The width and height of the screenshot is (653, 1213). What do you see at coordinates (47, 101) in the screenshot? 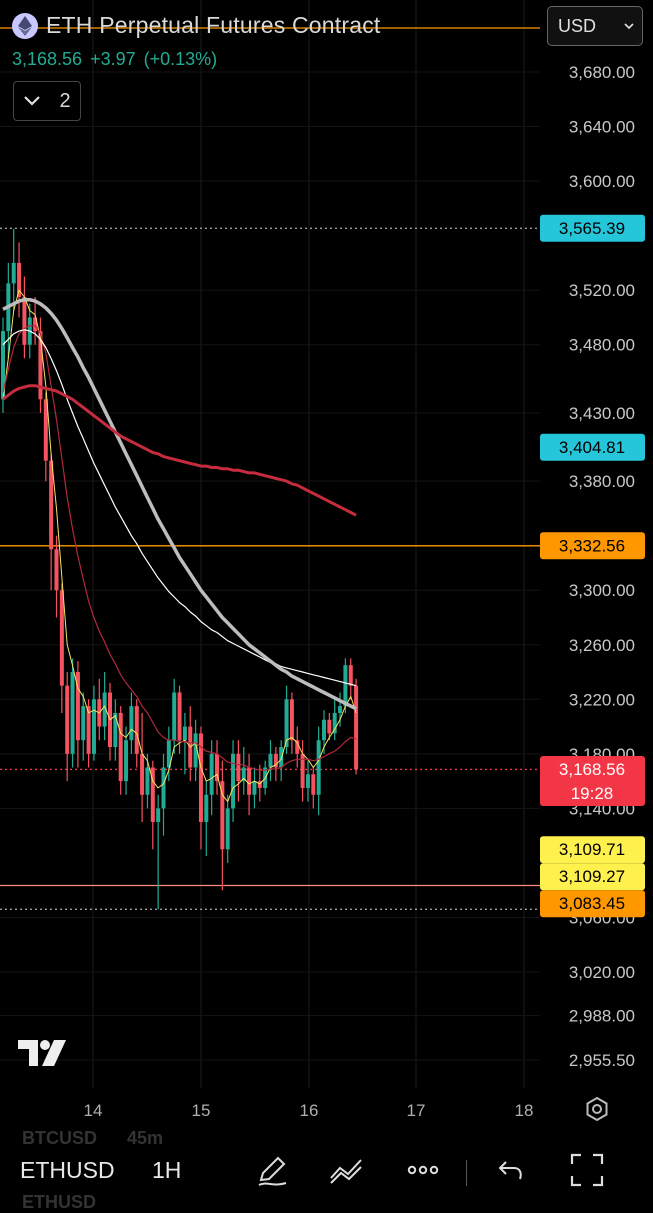
I see `indicator-legend-toggle: 2` at bounding box center [47, 101].